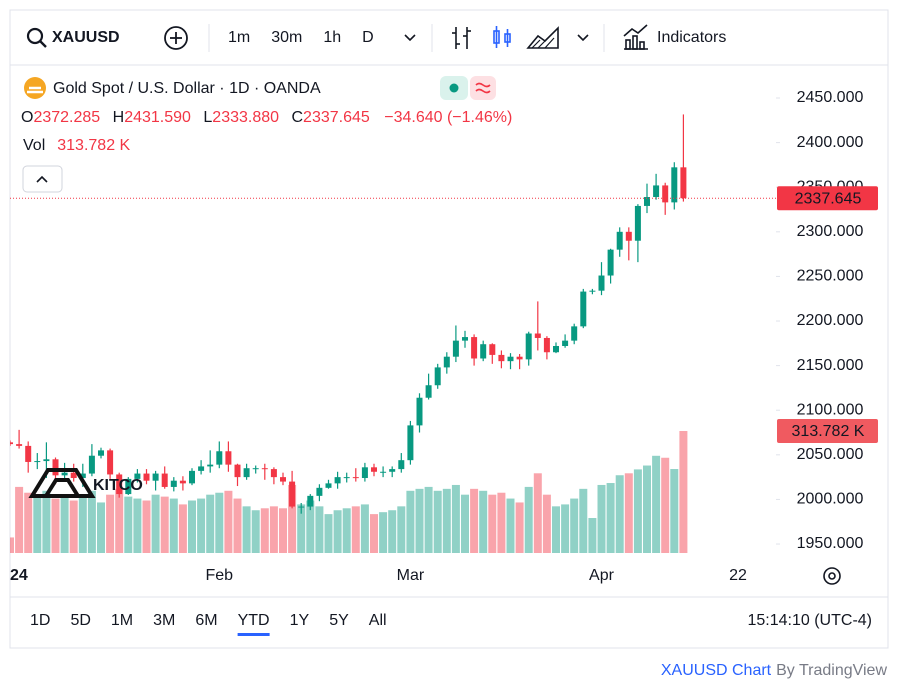 Image resolution: width=899 pixels, height=693 pixels. I want to click on interval-button: D, so click(368, 37).